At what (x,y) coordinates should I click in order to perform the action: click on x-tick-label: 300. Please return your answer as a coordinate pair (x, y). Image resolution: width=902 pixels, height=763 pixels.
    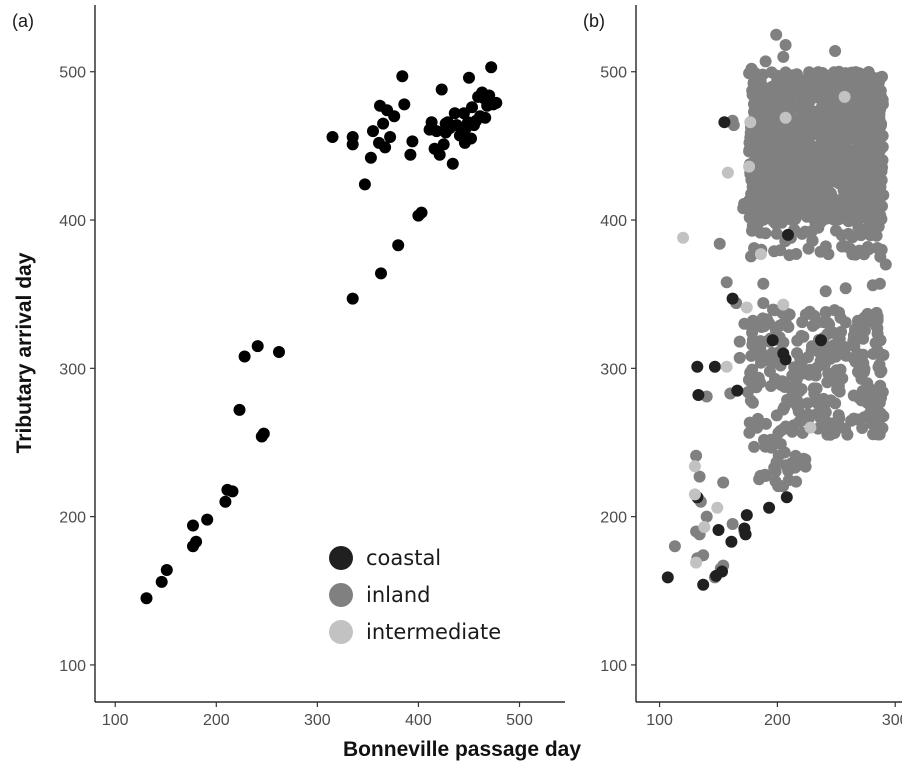
    Looking at the image, I should click on (317, 720).